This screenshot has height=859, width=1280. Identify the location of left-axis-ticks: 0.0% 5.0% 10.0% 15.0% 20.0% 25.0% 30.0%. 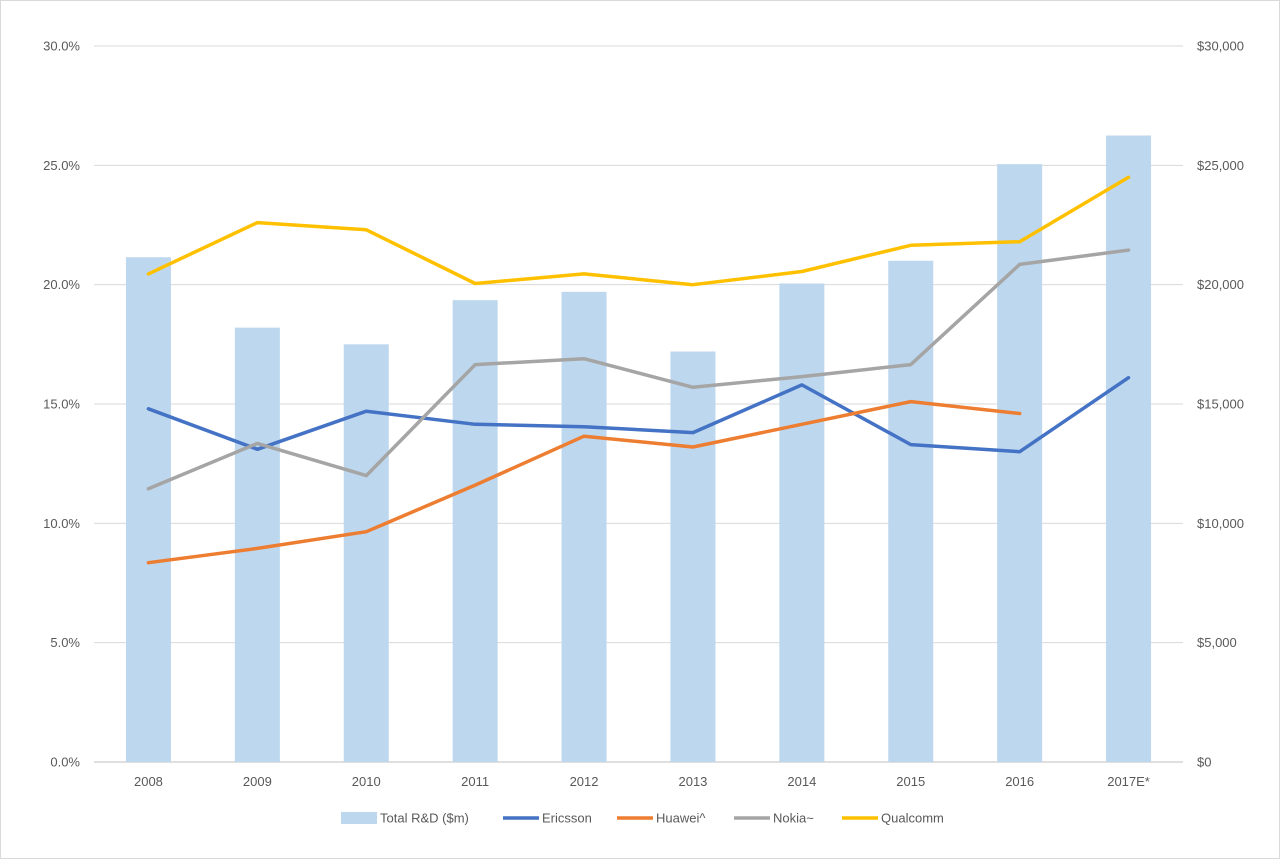
(61, 404).